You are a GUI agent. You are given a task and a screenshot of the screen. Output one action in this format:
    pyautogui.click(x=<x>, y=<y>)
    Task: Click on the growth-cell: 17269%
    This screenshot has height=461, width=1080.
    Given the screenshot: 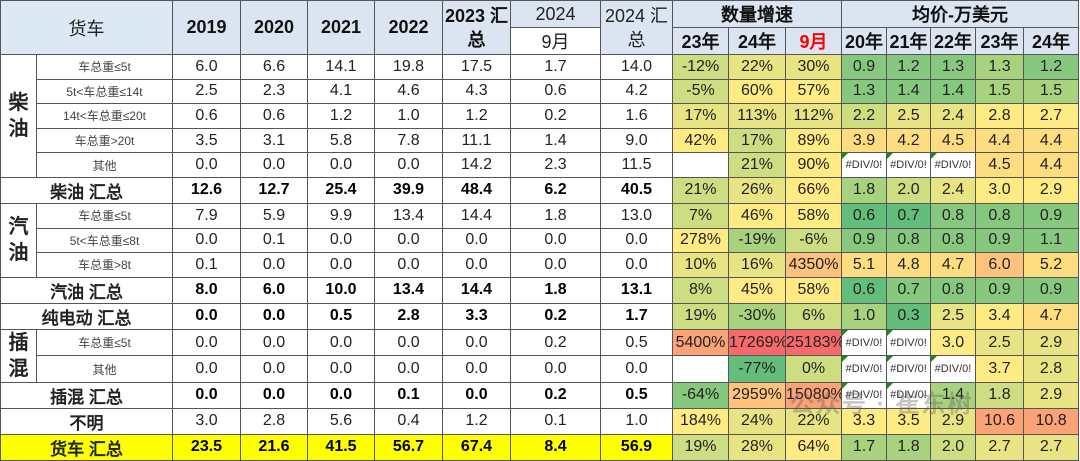 What is the action you would take?
    pyautogui.click(x=757, y=342)
    